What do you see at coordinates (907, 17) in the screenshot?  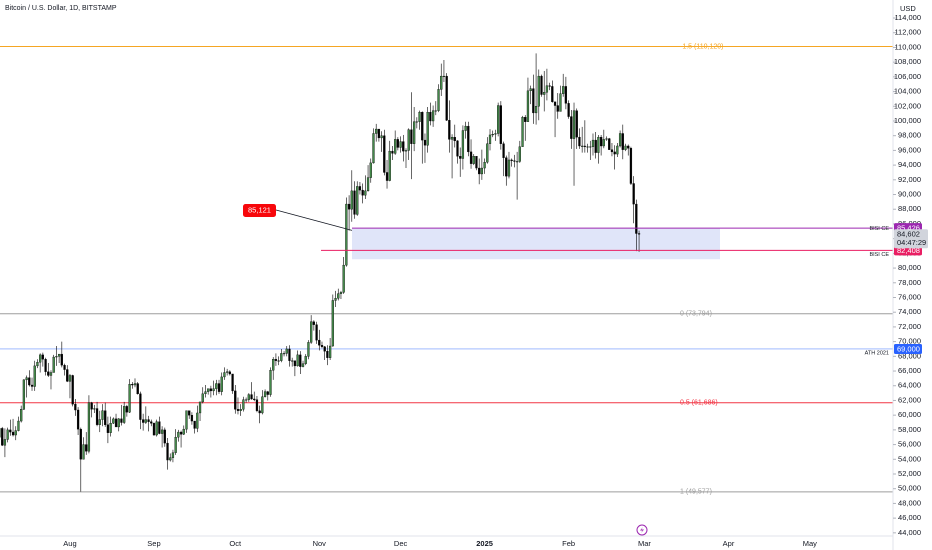 I see `y-tick-label: 114,000` at bounding box center [907, 17].